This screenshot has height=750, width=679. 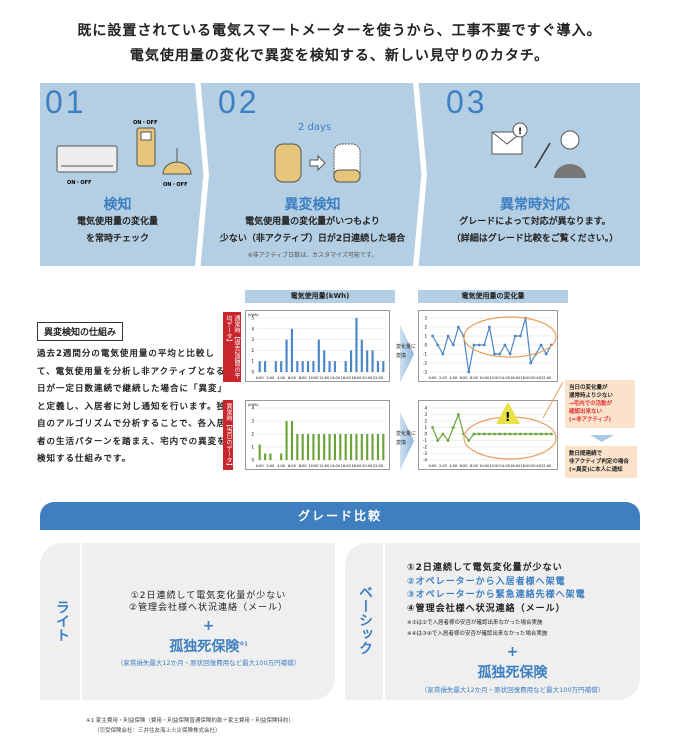 What do you see at coordinates (260, 466) in the screenshot?
I see `x-tick-label: 0:00` at bounding box center [260, 466].